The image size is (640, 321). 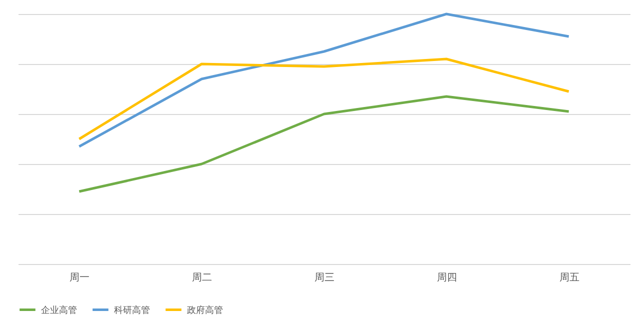 I want to click on legend-label: 政府高管, so click(x=205, y=310).